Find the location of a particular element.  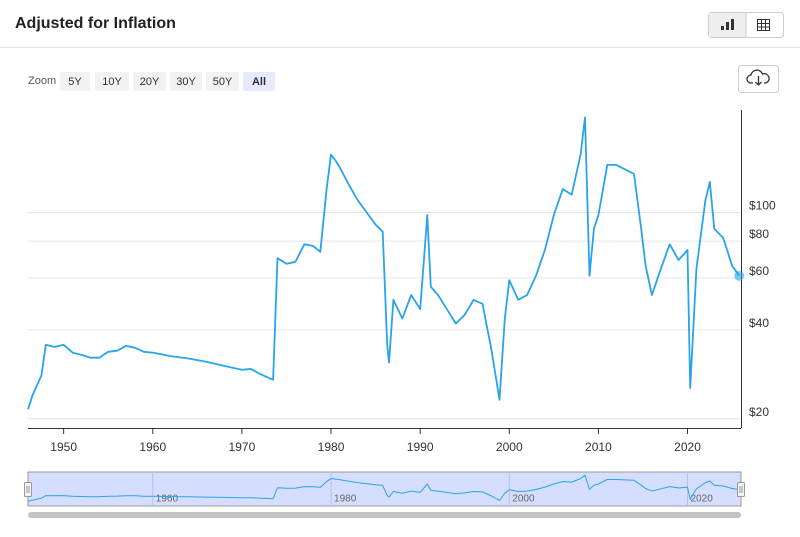

table-icon-lines is located at coordinates (763, 25).